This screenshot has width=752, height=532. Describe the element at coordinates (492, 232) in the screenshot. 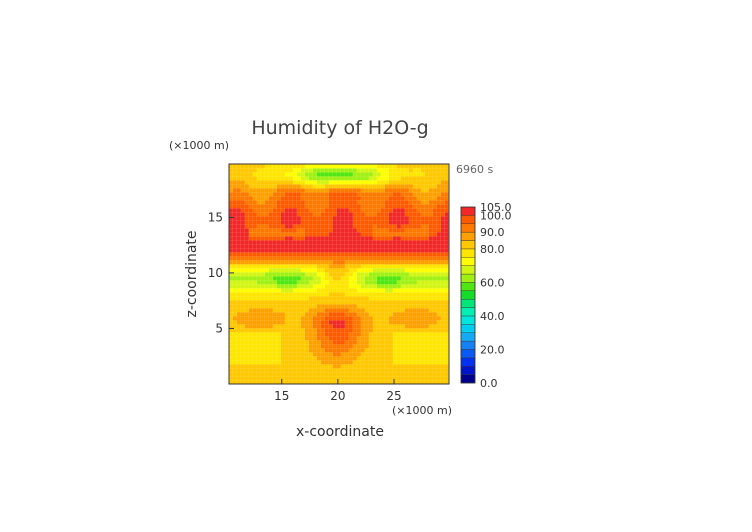

I see `colorbar-label: 90.0` at that location.